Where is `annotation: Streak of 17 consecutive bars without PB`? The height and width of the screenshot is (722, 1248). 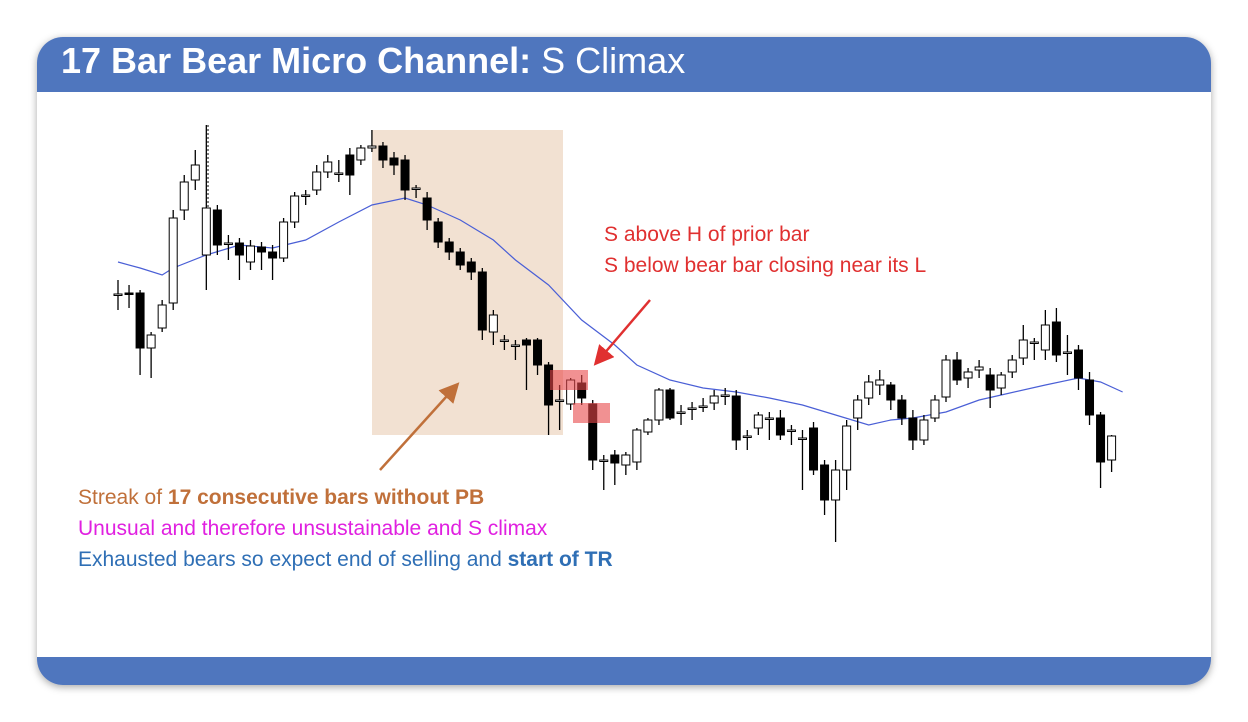 annotation: Streak of 17 consecutive bars without PB is located at coordinates (281, 497).